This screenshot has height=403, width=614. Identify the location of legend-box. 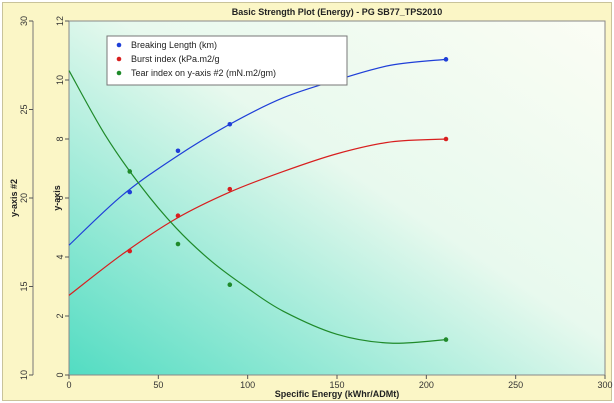
(227, 60).